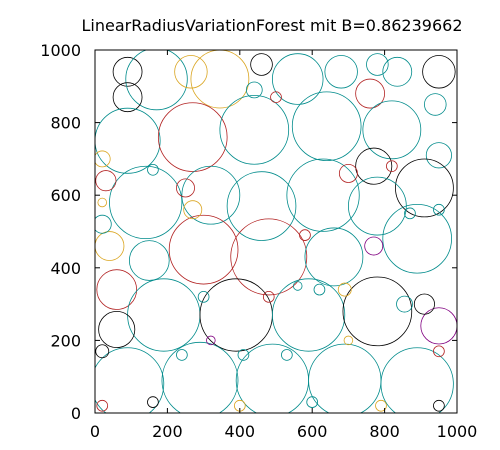 The height and width of the screenshot is (450, 500). I want to click on x-tick-label-1: 200, so click(167, 431).